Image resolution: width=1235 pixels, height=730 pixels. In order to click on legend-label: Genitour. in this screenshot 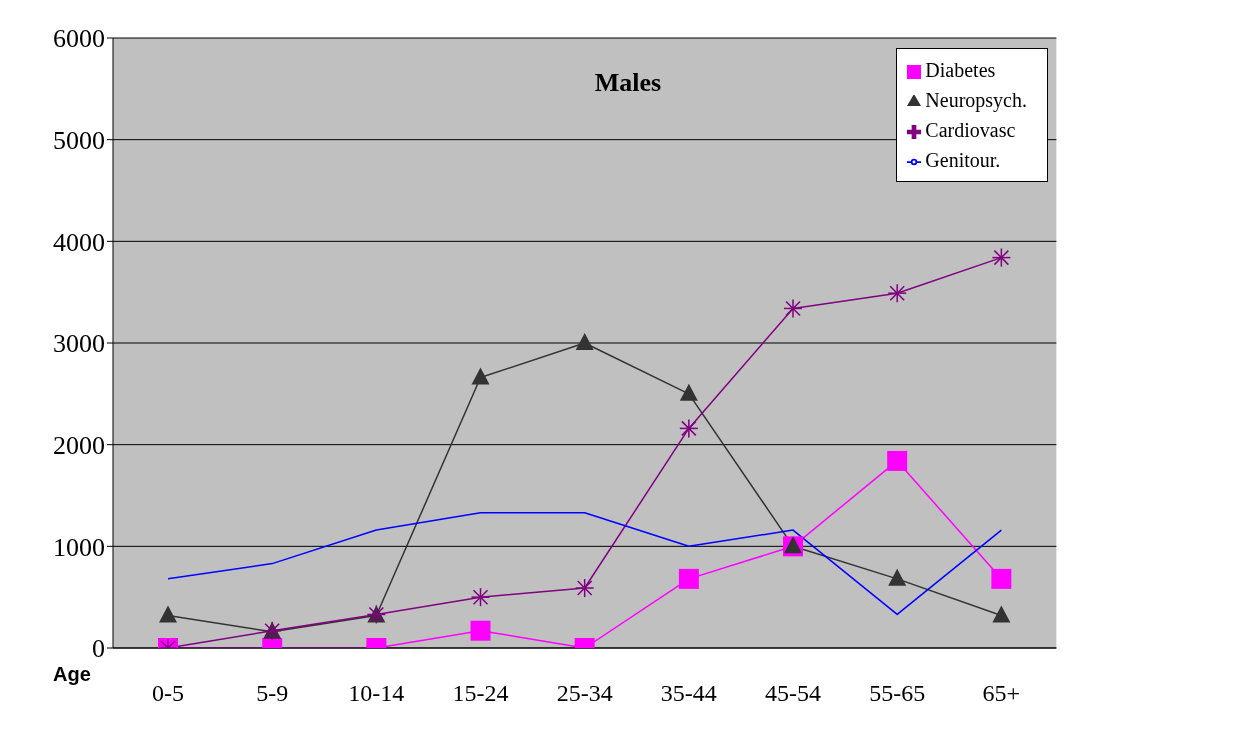, I will do `click(963, 160)`.